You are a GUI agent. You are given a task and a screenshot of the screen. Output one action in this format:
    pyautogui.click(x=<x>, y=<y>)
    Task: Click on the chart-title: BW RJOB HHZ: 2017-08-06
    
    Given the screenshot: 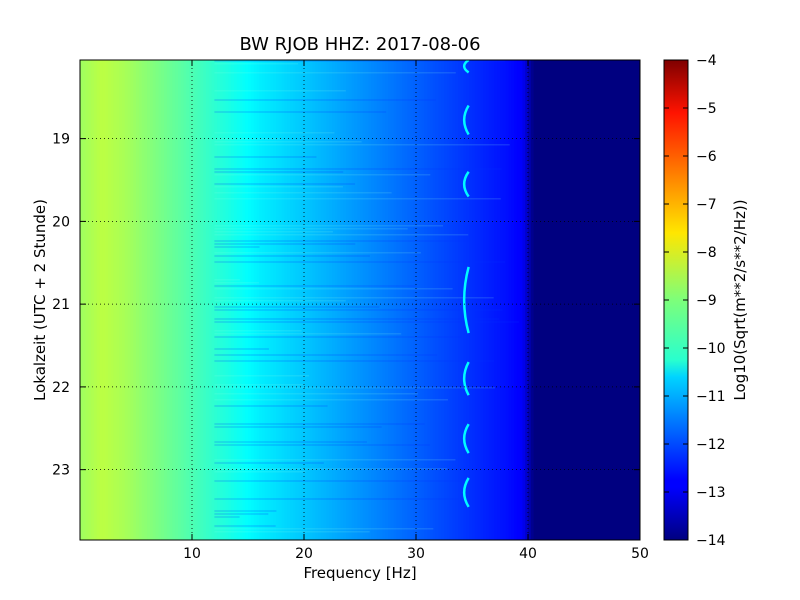 What is the action you would take?
    pyautogui.click(x=359, y=44)
    